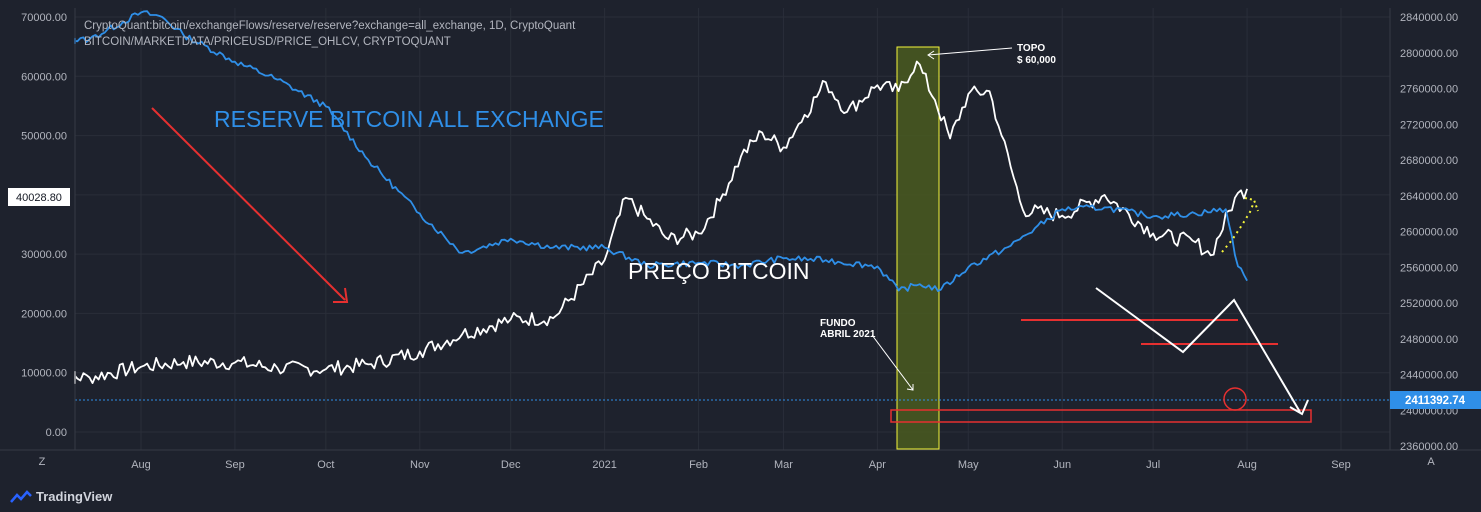 The height and width of the screenshot is (512, 1481). Describe the element at coordinates (1429, 340) in the screenshot. I see `right-tick-label: 2480000.00` at that location.